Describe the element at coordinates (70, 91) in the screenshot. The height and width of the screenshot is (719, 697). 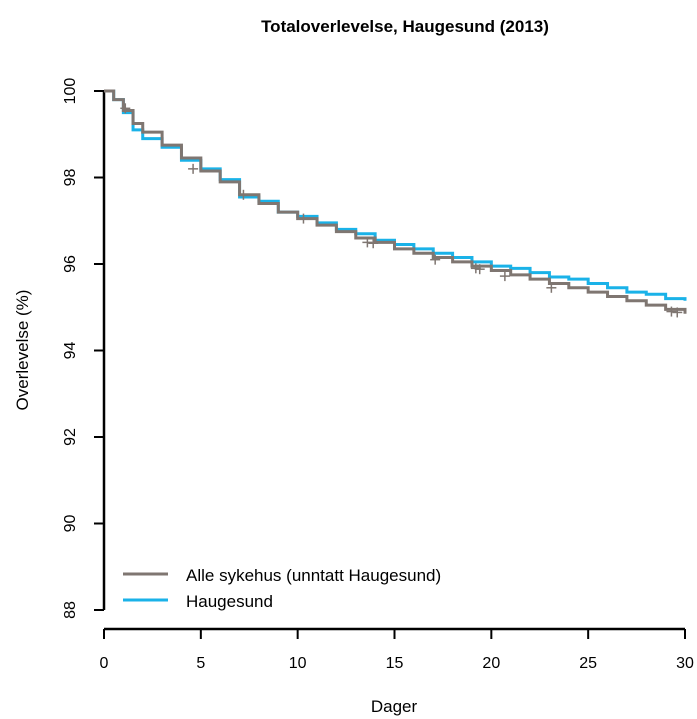
I see `y-tick-label: 100` at that location.